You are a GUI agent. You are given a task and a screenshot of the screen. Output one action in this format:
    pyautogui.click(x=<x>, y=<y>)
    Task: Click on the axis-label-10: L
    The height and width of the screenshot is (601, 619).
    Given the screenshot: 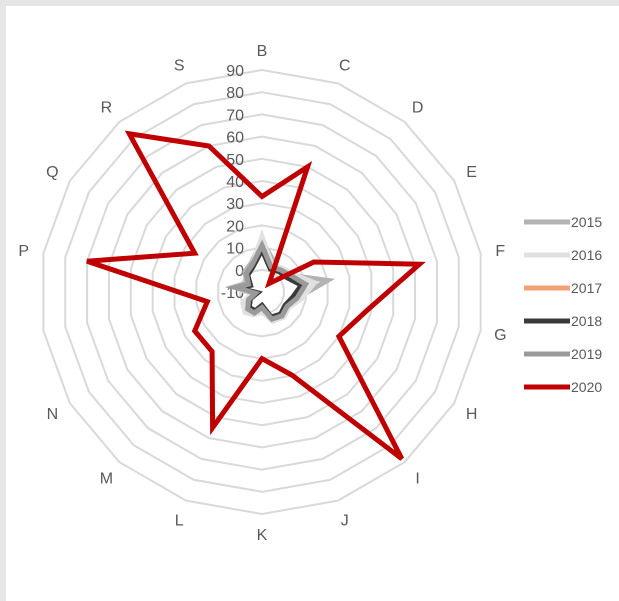 What is the action you would take?
    pyautogui.click(x=179, y=520)
    